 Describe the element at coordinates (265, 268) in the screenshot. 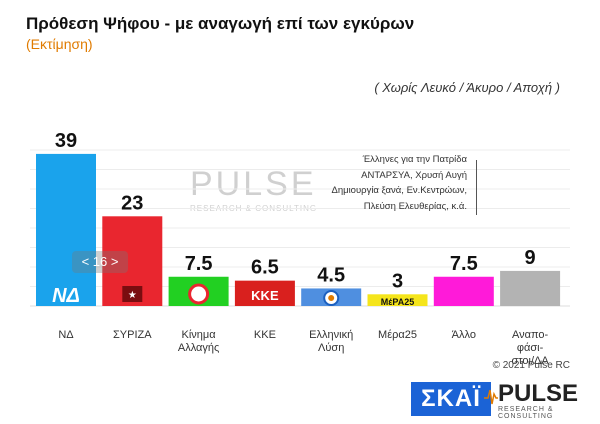

I see `value-label-4: 6.5` at that location.